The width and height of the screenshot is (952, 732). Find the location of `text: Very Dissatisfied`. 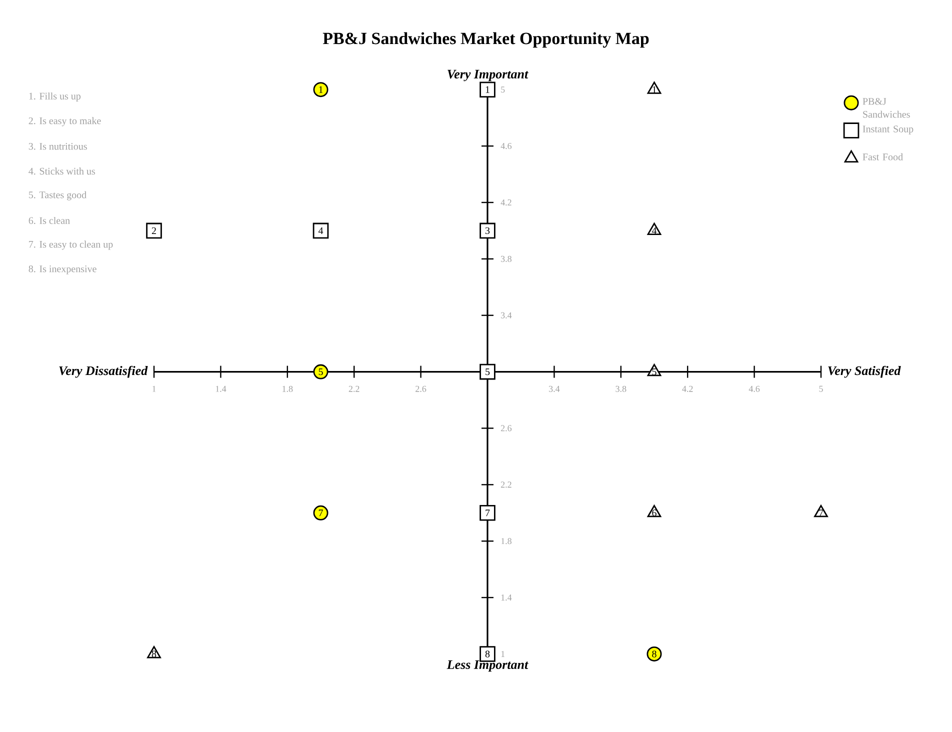

text: Very Dissatisfied is located at coordinates (103, 372).